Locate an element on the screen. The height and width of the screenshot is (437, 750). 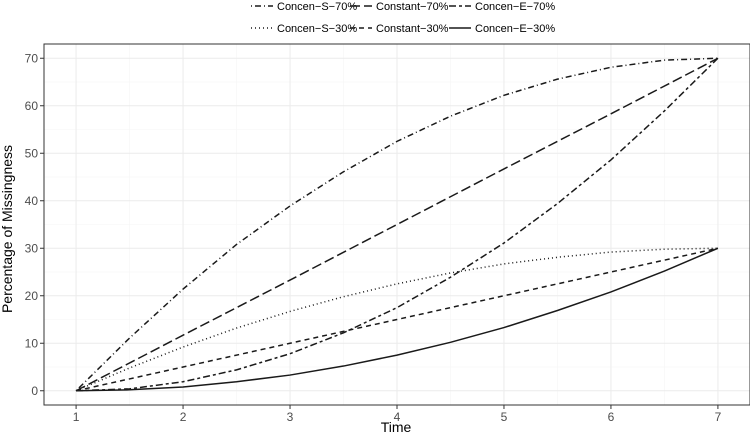
x-tick-label: 2 is located at coordinates (183, 417).